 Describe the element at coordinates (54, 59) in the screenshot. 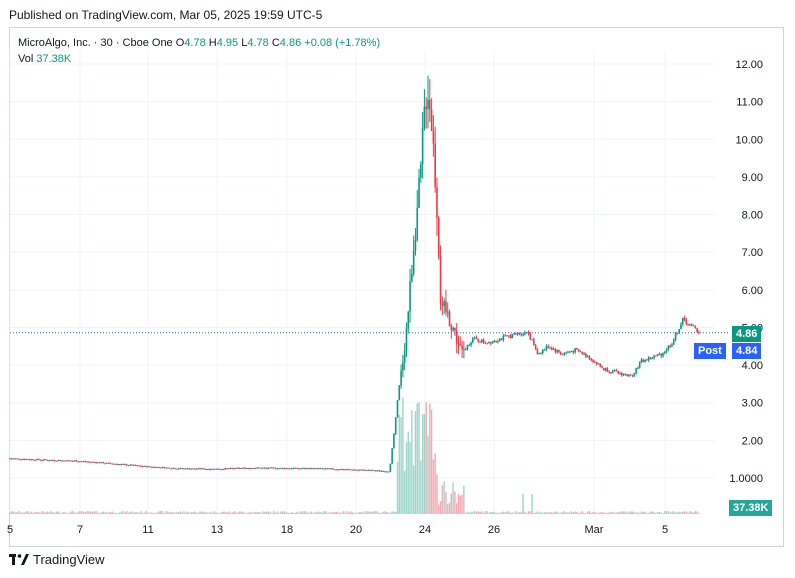

I see `volume-value: 37.38K` at that location.